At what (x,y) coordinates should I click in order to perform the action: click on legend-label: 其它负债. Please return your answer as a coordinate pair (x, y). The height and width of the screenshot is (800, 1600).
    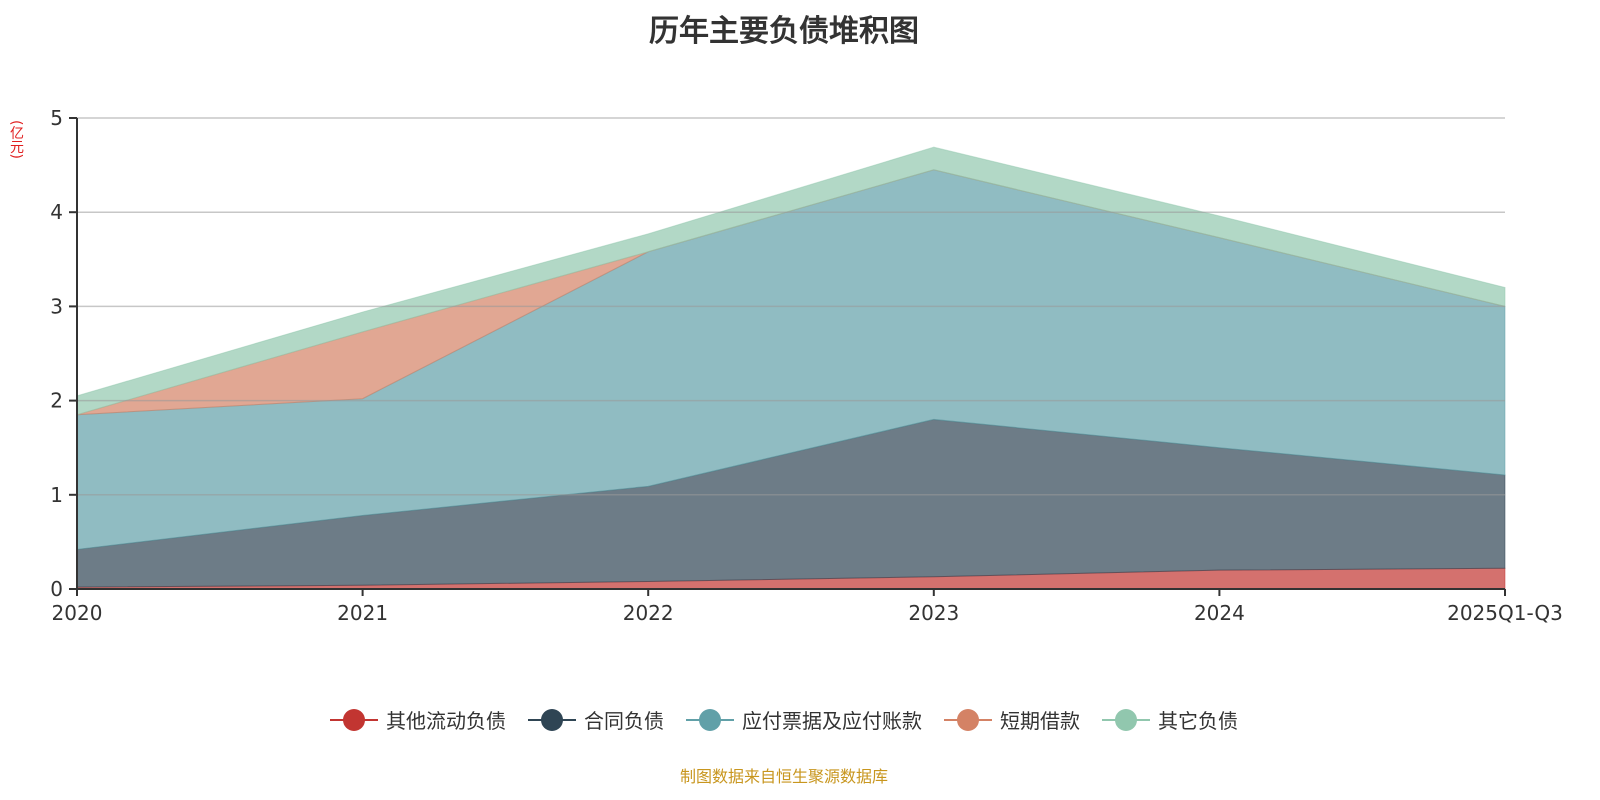
    Looking at the image, I should click on (1198, 721).